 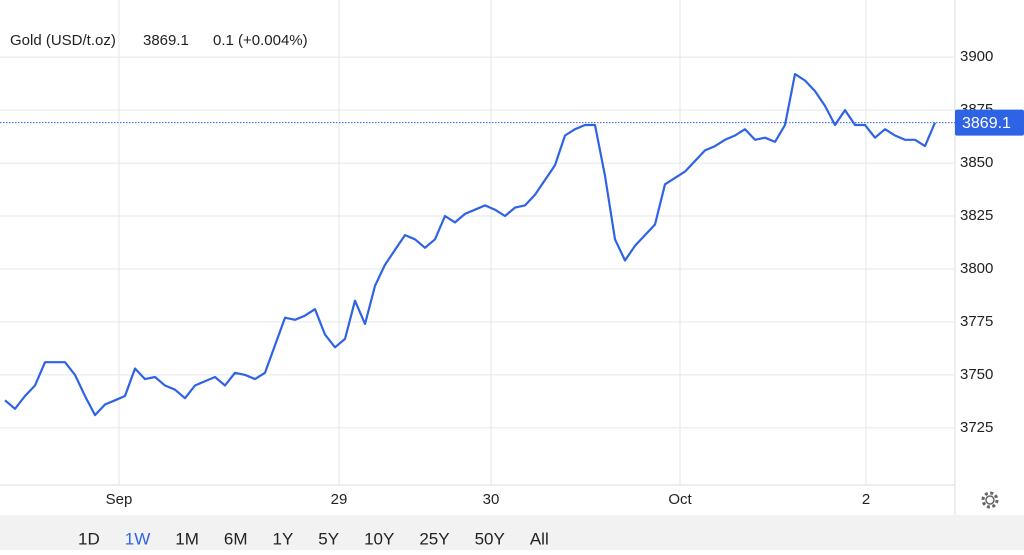 I want to click on range-button: 1Y, so click(x=282, y=538).